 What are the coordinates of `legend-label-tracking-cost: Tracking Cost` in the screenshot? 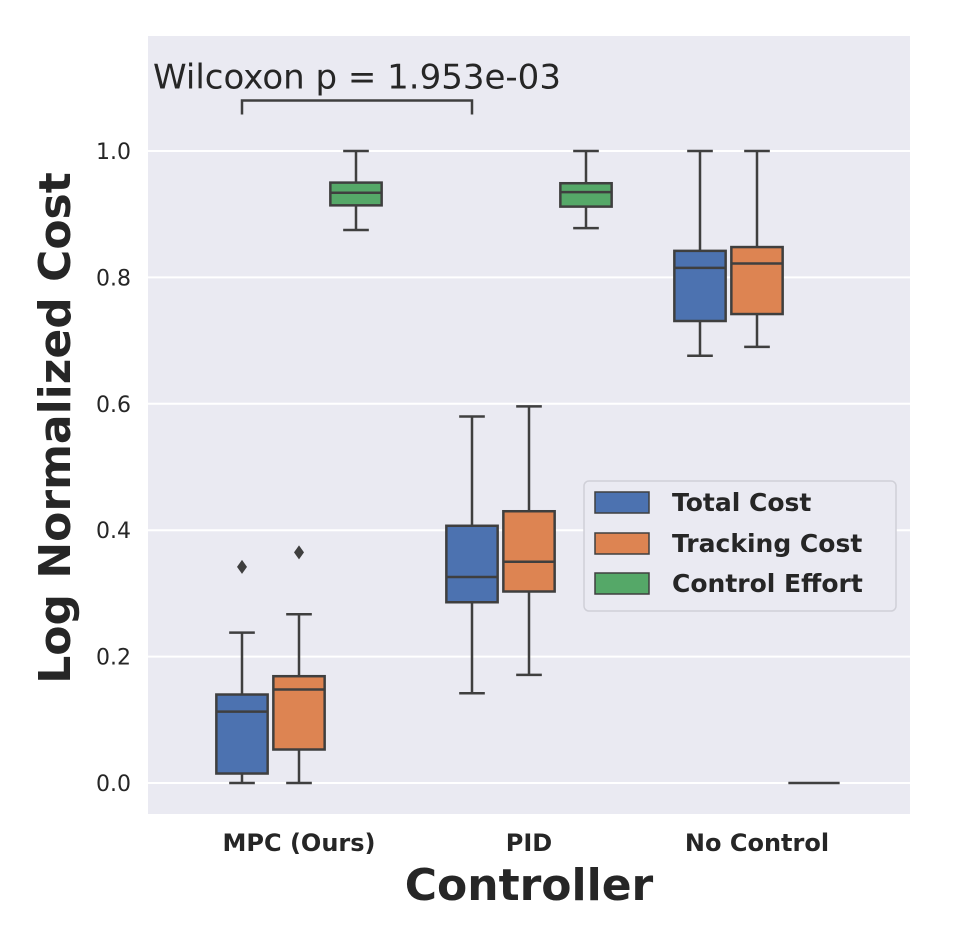 It's located at (767, 543).